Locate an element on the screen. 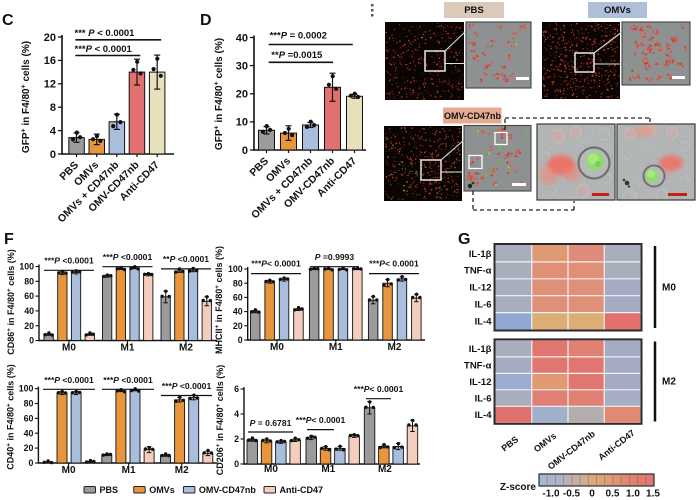 The width and height of the screenshot is (700, 500). svg-text: 8 is located at coordinates (53, 108).